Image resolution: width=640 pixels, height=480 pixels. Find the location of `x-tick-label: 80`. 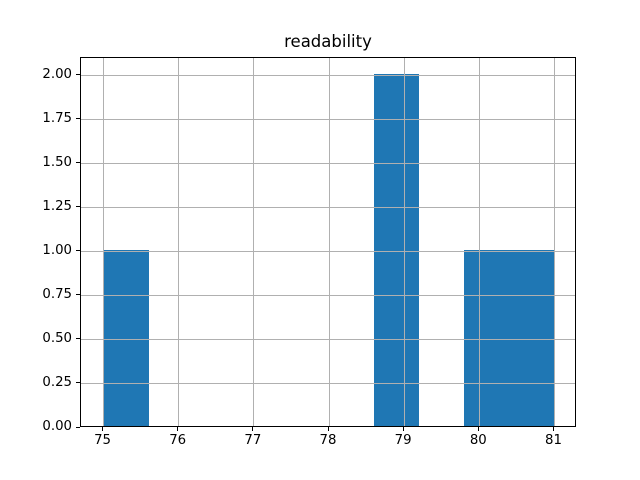

x-tick-label: 80 is located at coordinates (478, 440).